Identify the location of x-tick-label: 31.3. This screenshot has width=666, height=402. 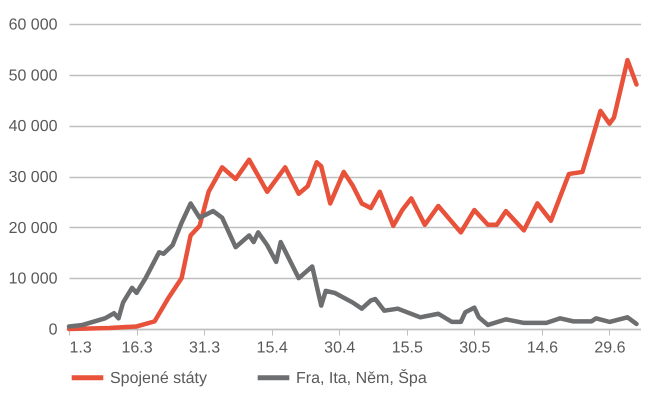
(204, 348).